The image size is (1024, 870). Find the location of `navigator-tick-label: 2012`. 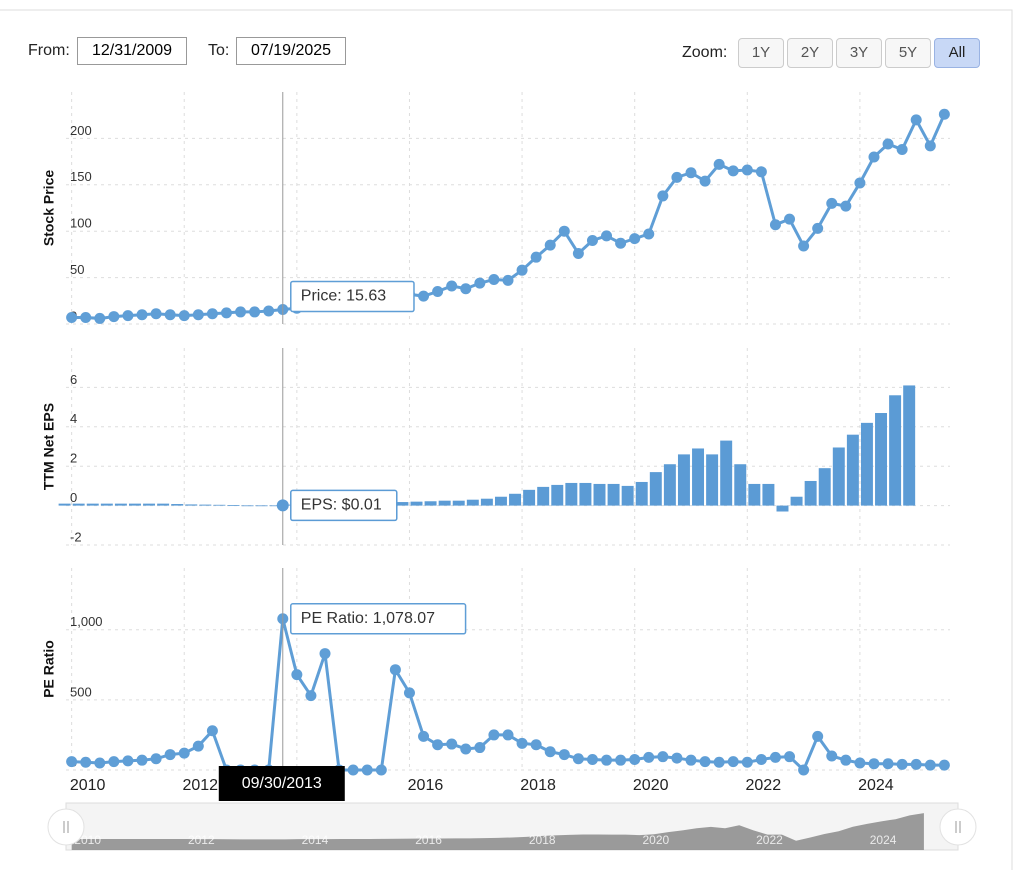

navigator-tick-label: 2012 is located at coordinates (201, 840).